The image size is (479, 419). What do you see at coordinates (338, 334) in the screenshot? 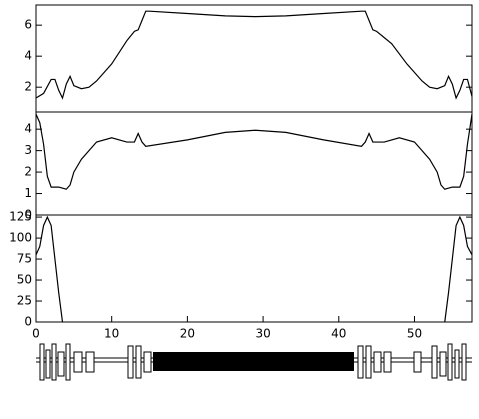
I see `x-tick-label: 40` at bounding box center [338, 334].